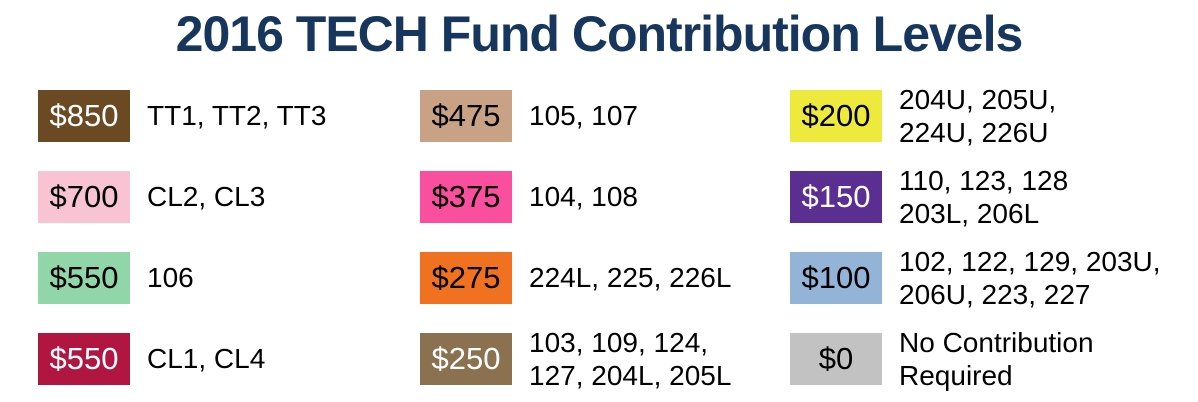  I want to click on room-list-label: 103, 109, 124, 127, 204L, 205L, so click(630, 358).